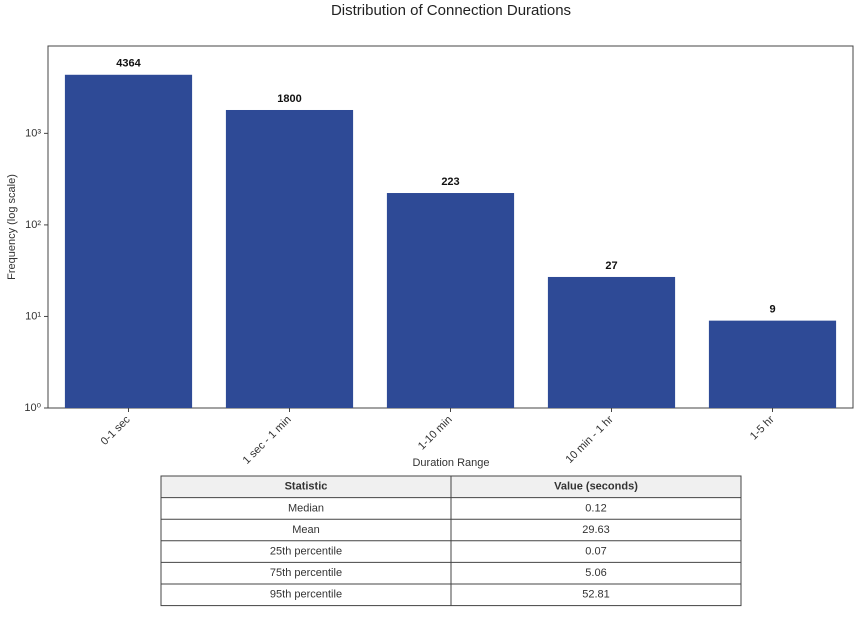 The height and width of the screenshot is (621, 860). What do you see at coordinates (33, 316) in the screenshot?
I see `y-tick-label: 10¹` at bounding box center [33, 316].